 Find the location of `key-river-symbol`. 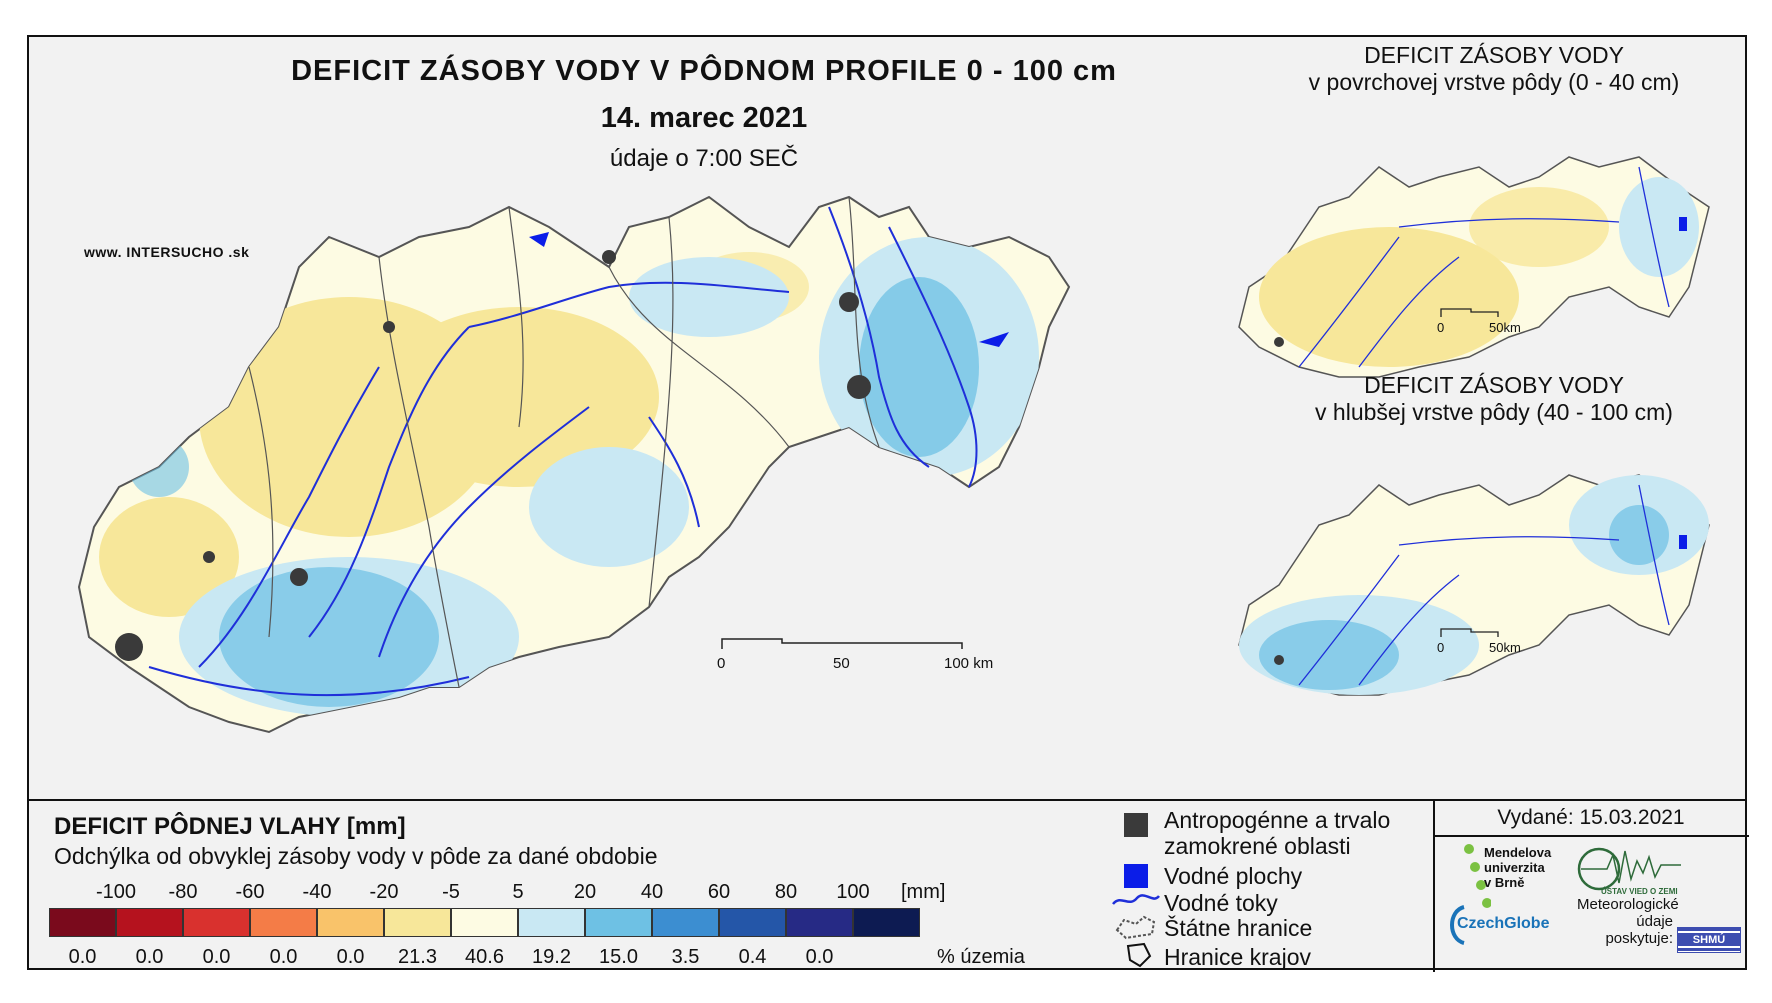

key-river-symbol is located at coordinates (1136, 899).